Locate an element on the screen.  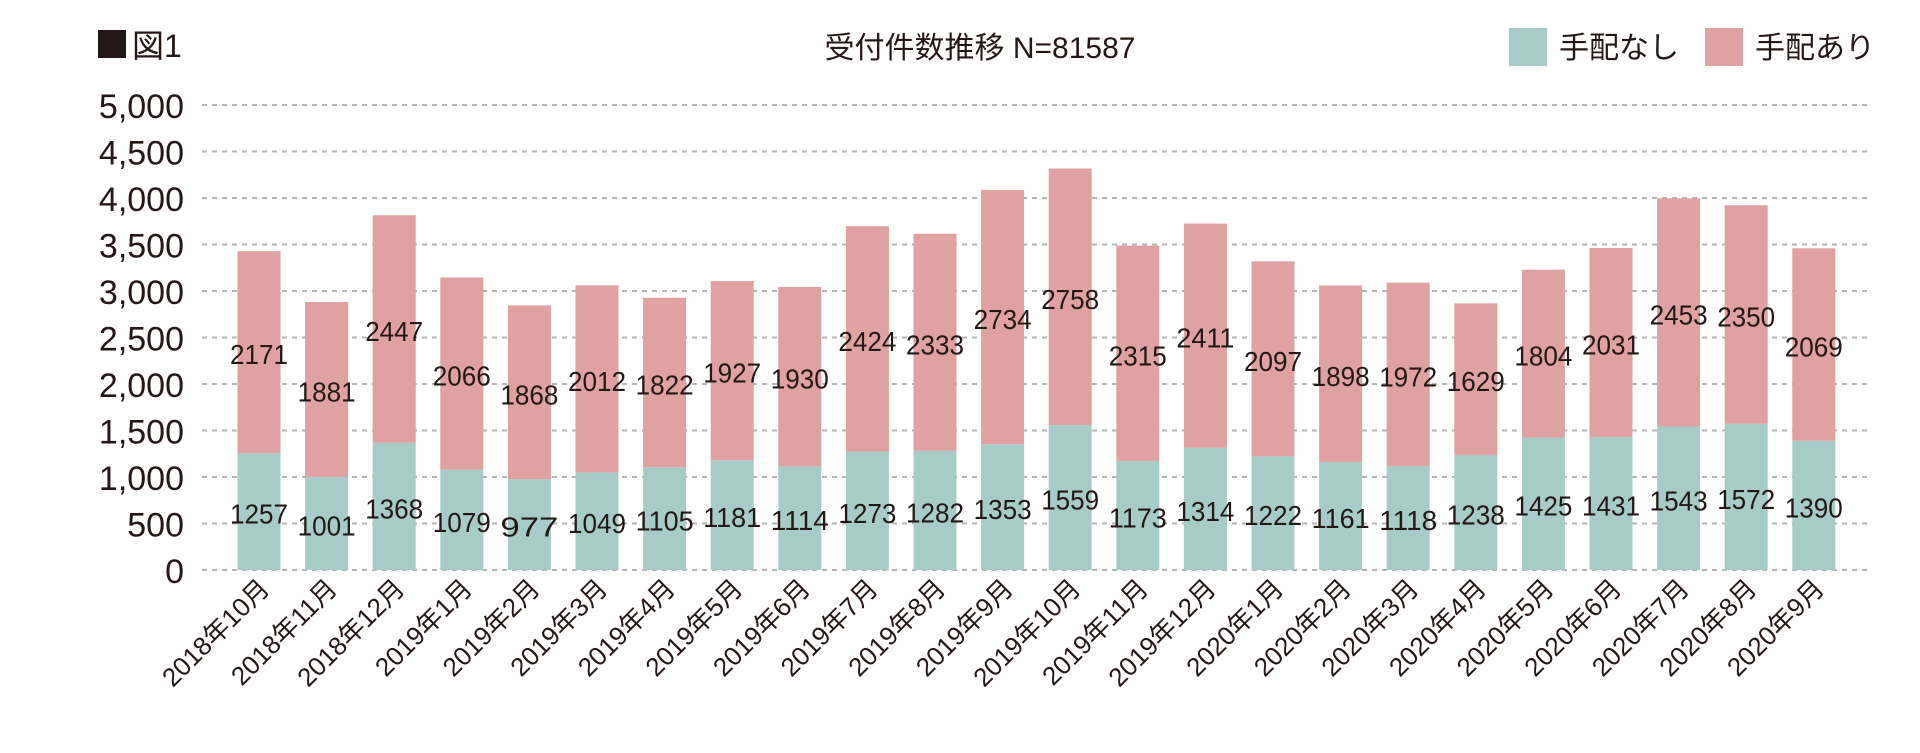
data-label: 1972 is located at coordinates (1408, 376).